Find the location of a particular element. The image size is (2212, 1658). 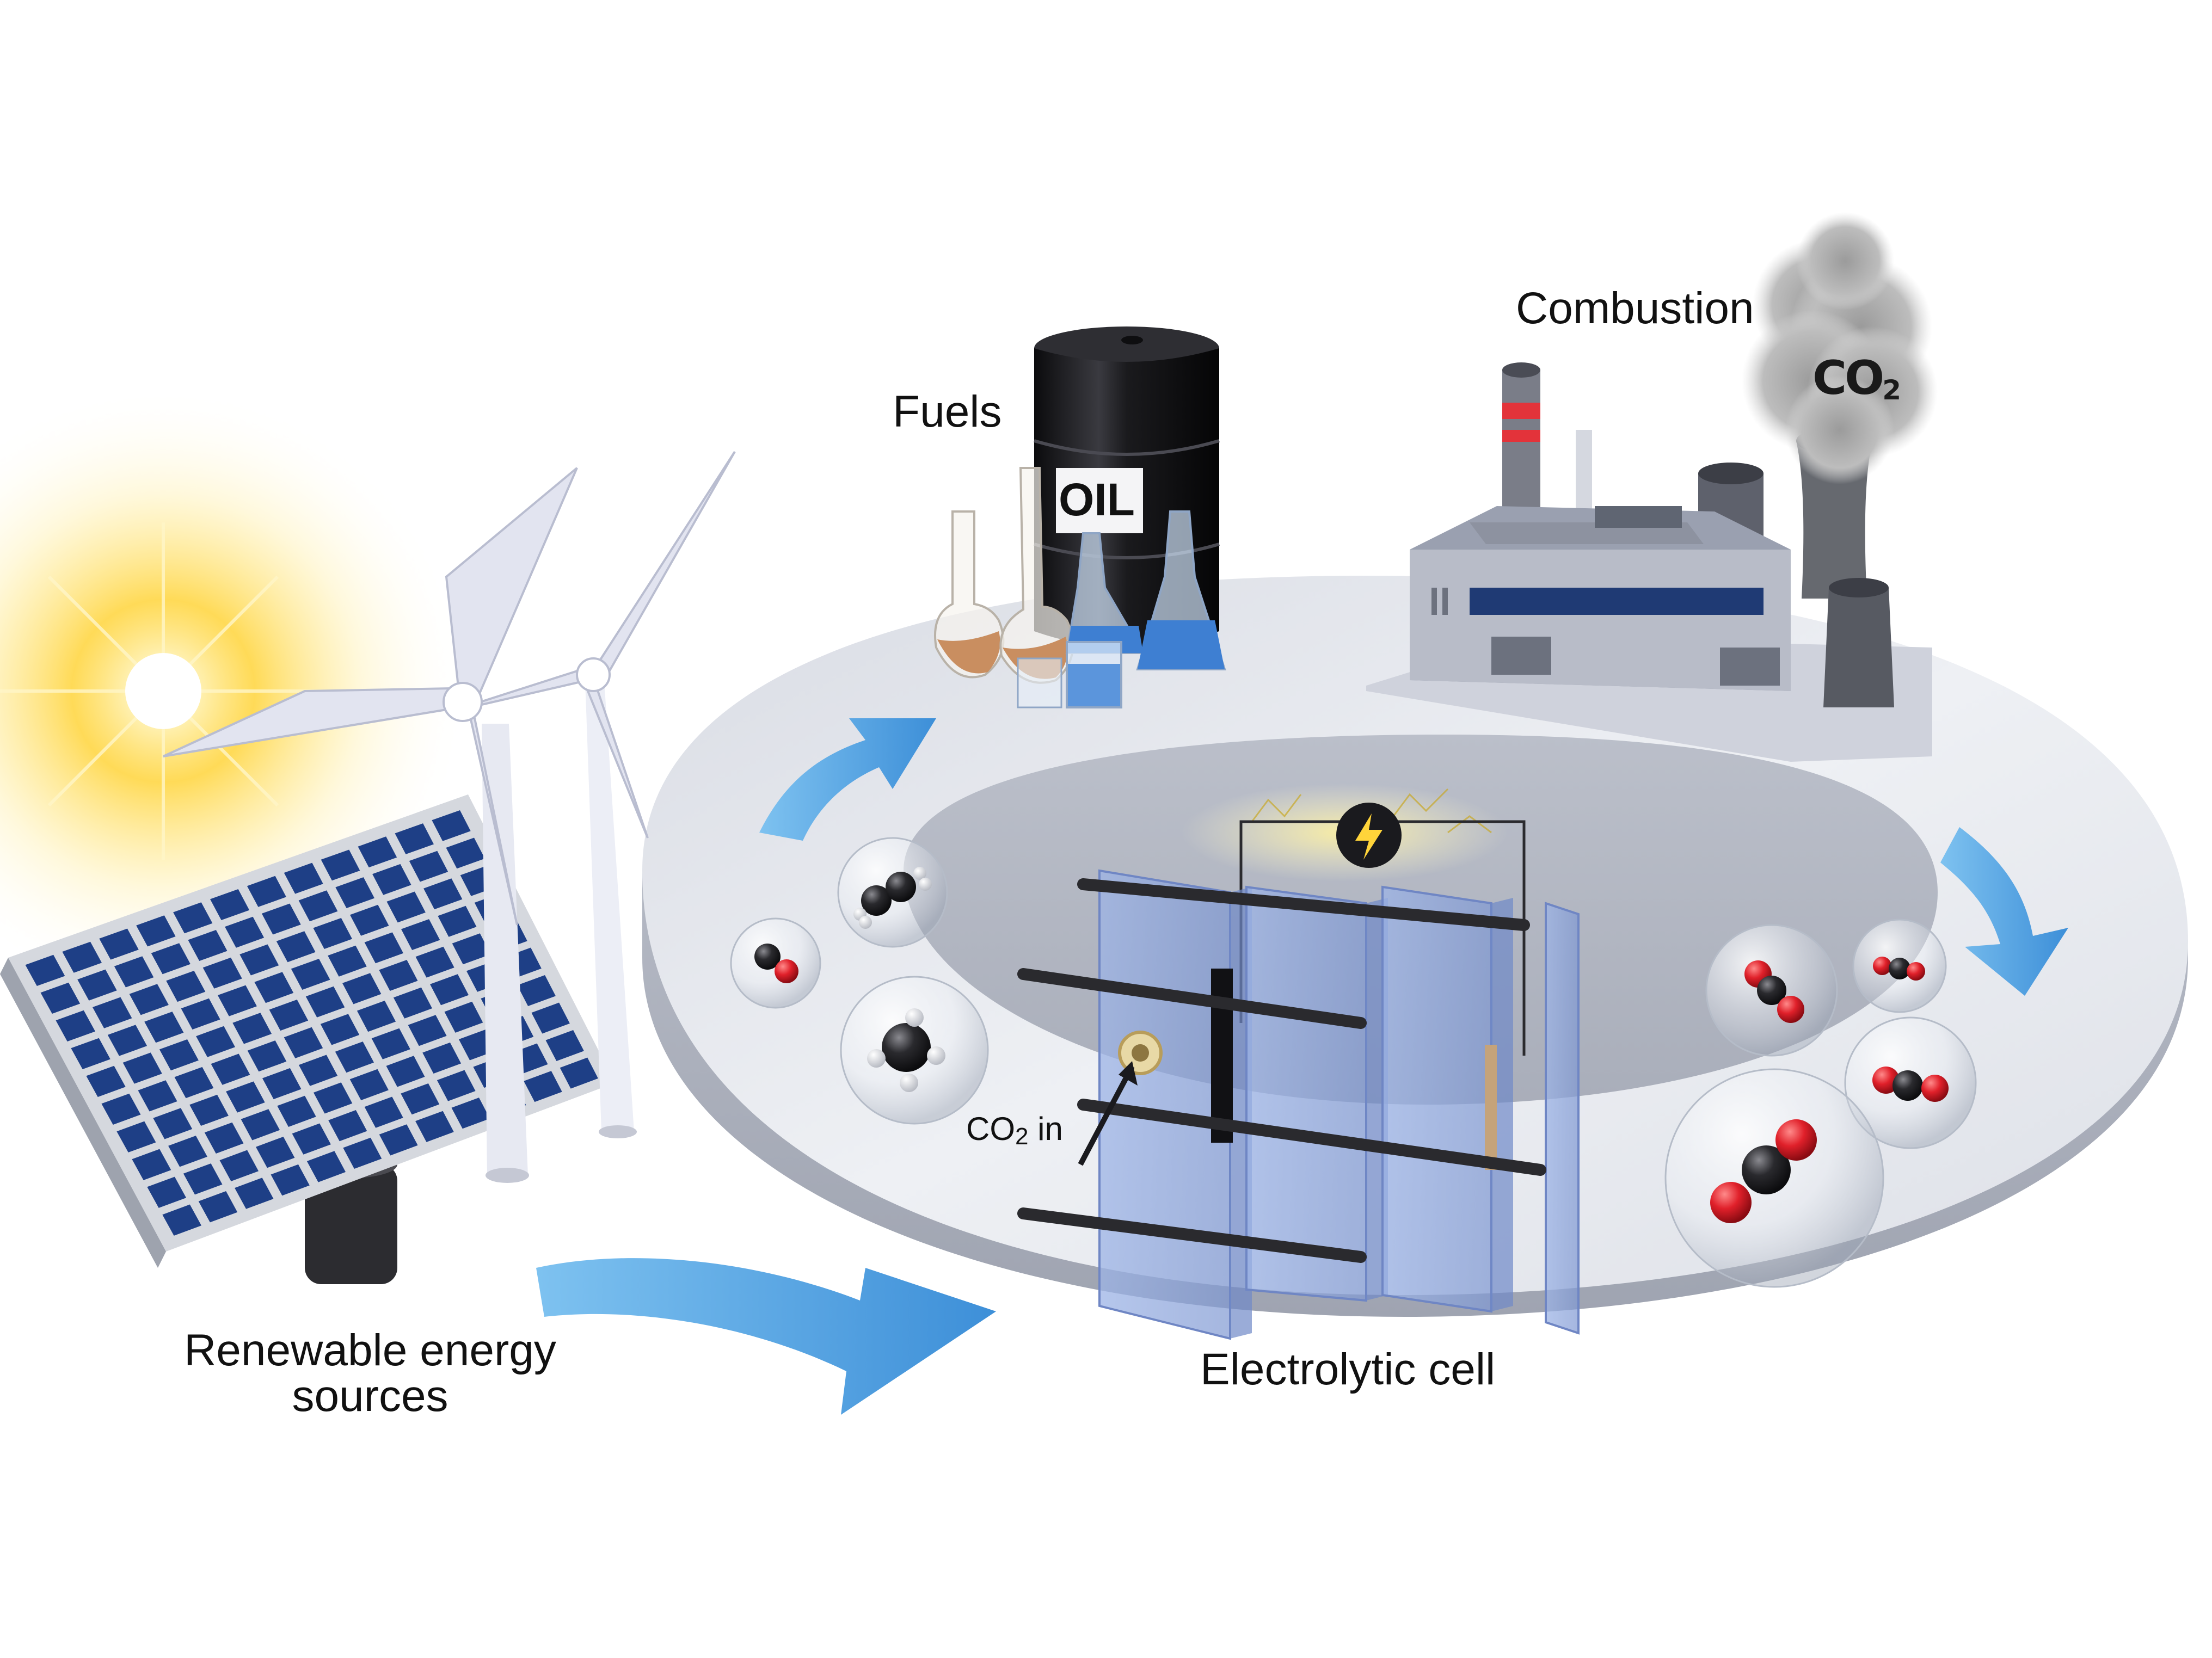

renewable-label-line2: sources is located at coordinates (370, 1396).